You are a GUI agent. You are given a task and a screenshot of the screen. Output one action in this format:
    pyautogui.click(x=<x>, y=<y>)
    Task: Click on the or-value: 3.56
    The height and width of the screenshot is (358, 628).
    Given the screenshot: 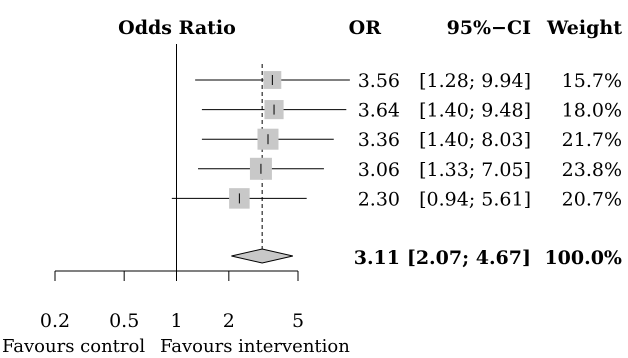 What is the action you would take?
    pyautogui.click(x=379, y=81)
    